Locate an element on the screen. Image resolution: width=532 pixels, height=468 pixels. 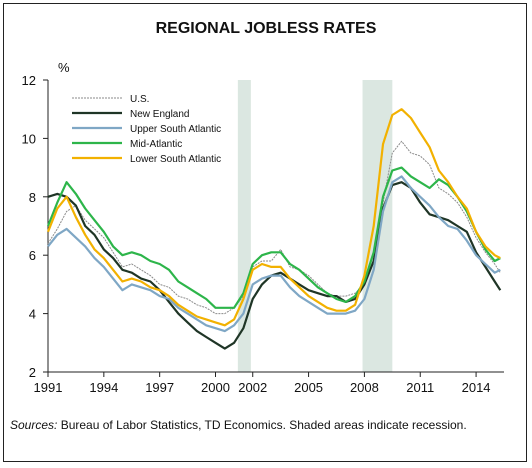
y-tick-label-10: 10 is located at coordinates (29, 138).